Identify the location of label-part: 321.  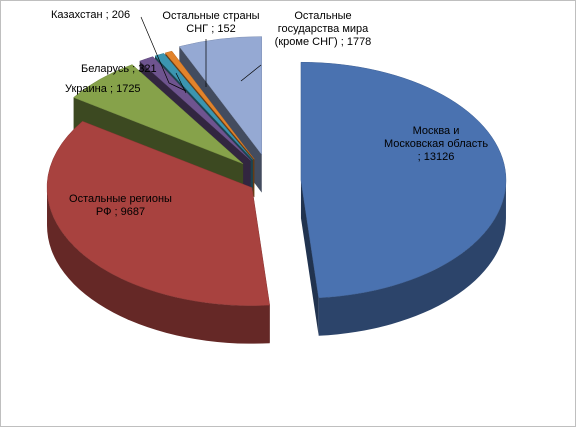
(147, 69).